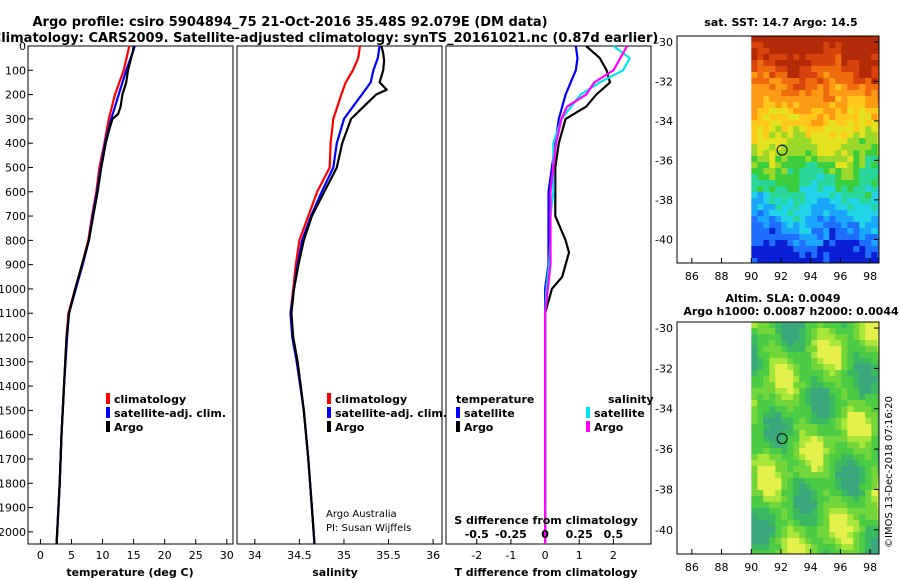  Describe the element at coordinates (811, 276) in the screenshot. I see `x-tick-label: 94` at that location.